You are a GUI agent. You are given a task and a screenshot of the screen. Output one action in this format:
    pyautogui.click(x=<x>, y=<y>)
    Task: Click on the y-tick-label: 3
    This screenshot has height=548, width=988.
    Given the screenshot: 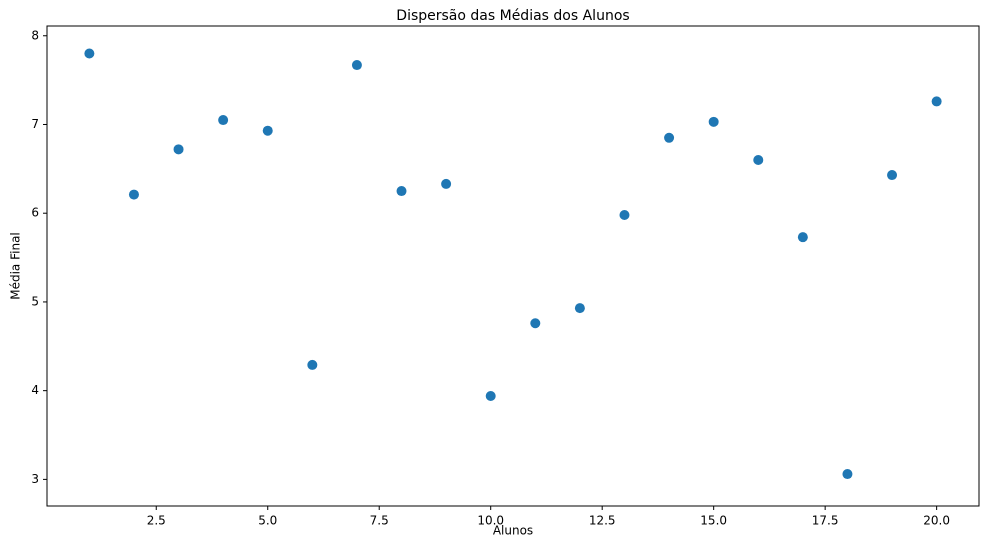 What is the action you would take?
    pyautogui.click(x=35, y=479)
    